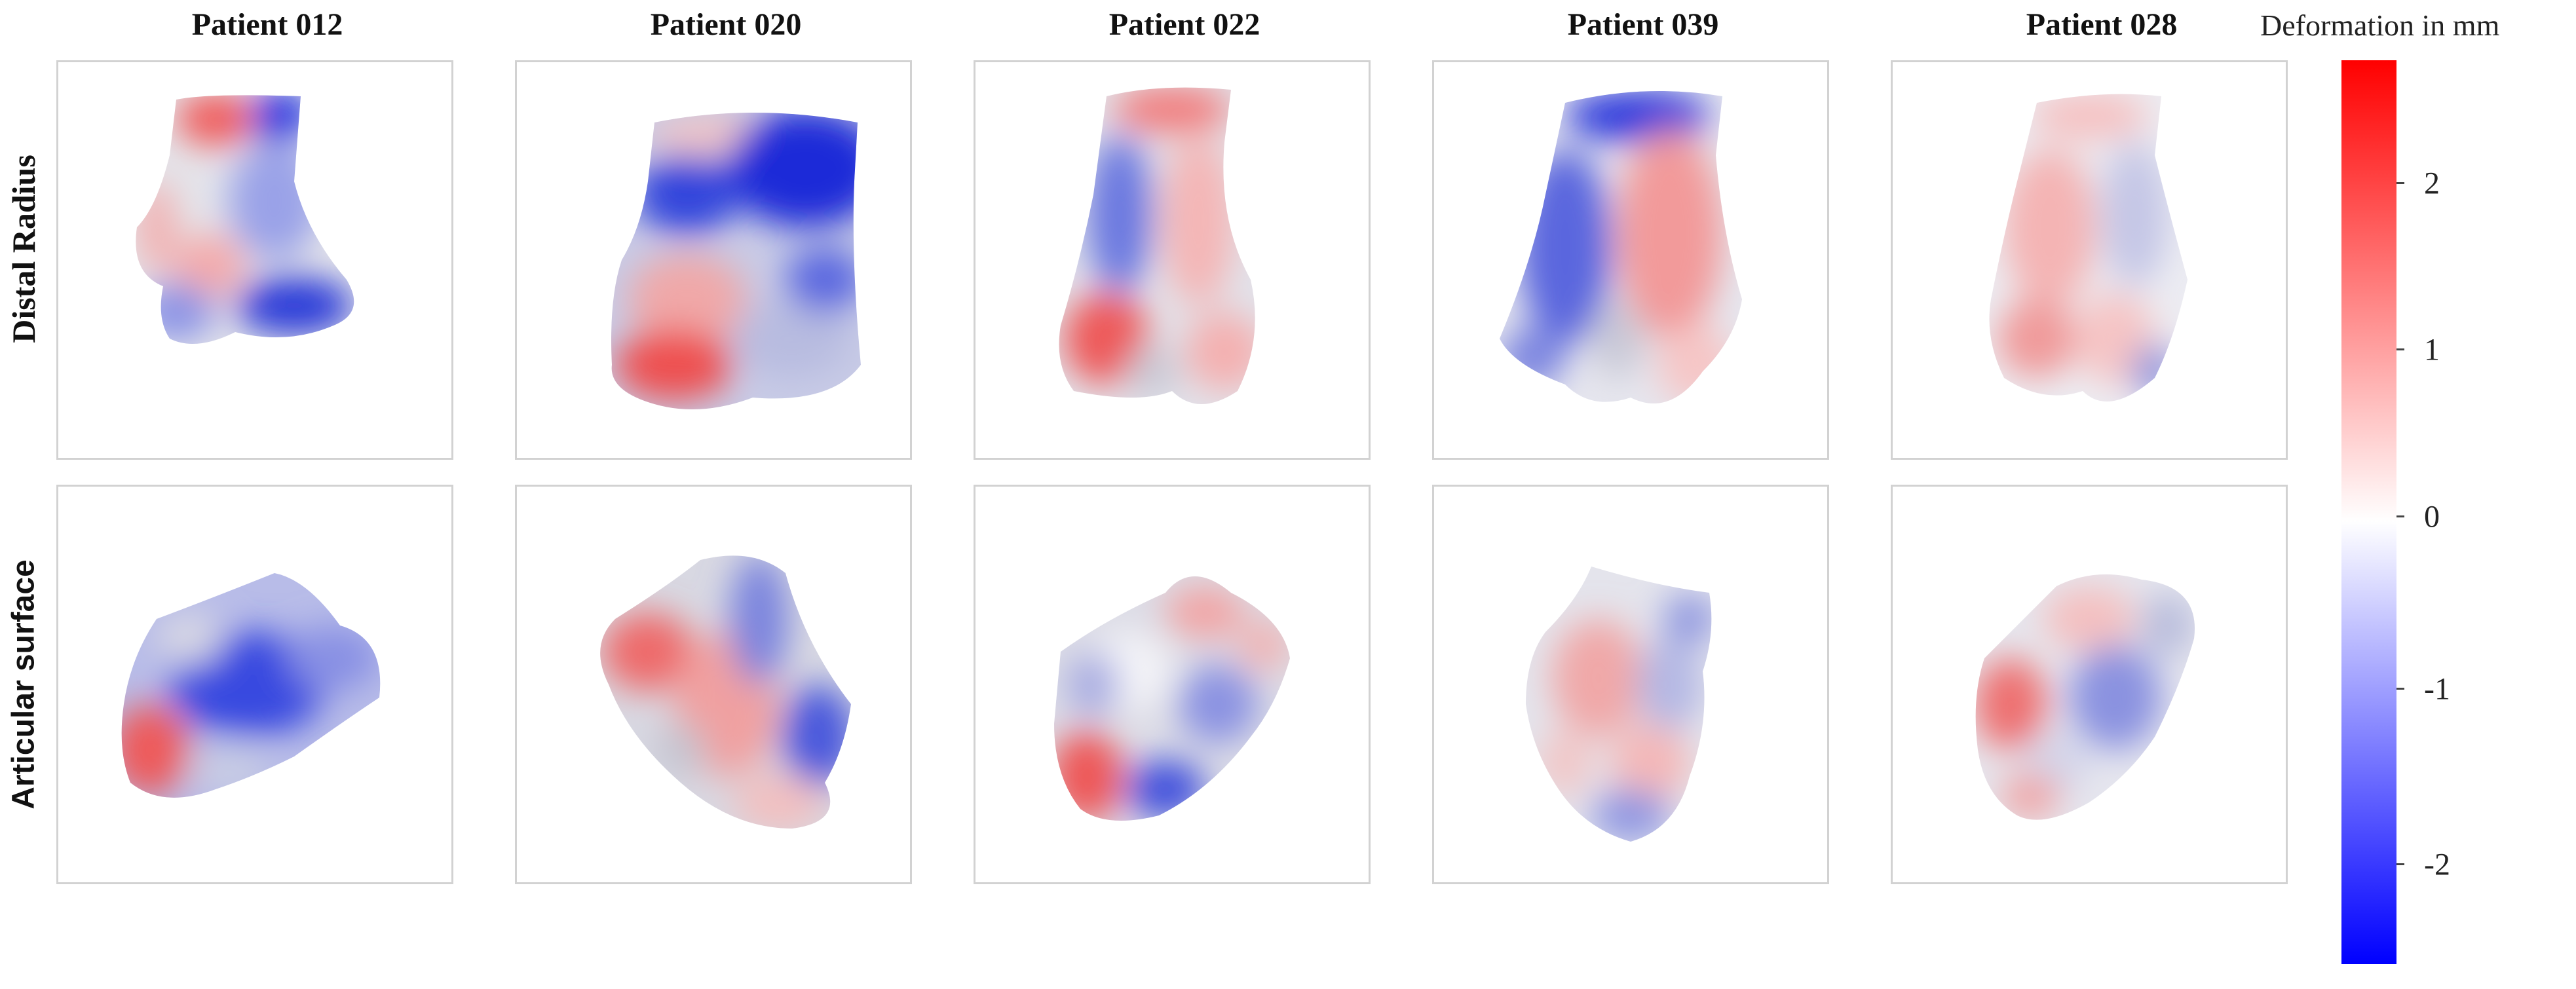  Describe the element at coordinates (2380, 25) in the screenshot. I see `colorbar-title: Deformation in mm` at that location.